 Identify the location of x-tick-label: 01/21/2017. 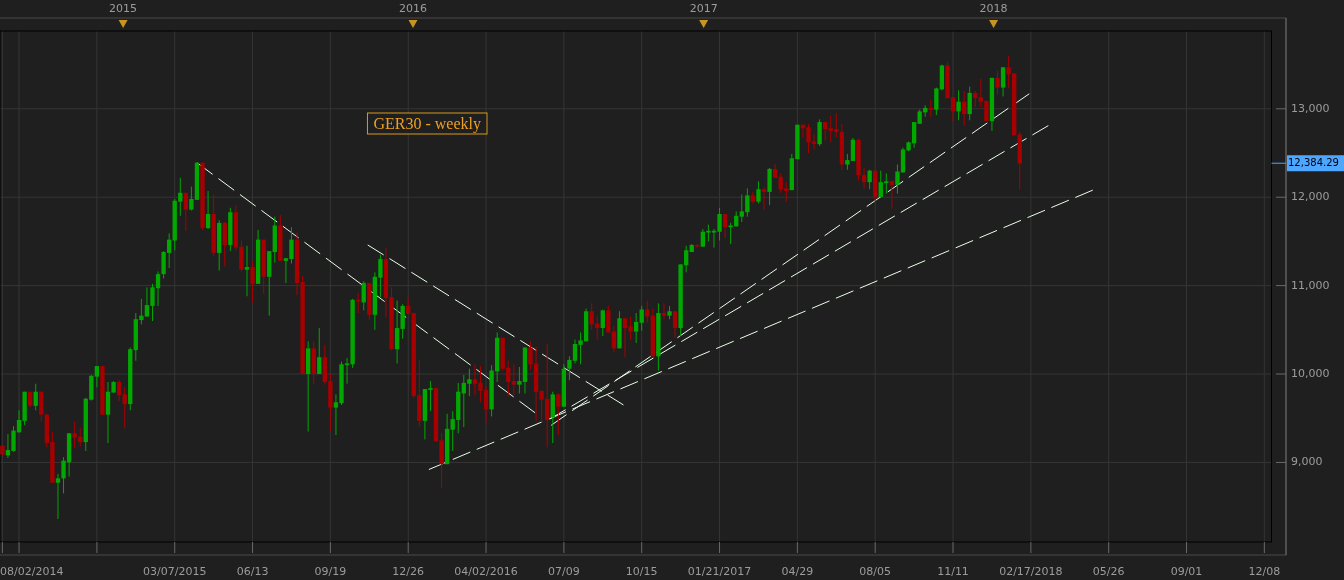
(719, 571).